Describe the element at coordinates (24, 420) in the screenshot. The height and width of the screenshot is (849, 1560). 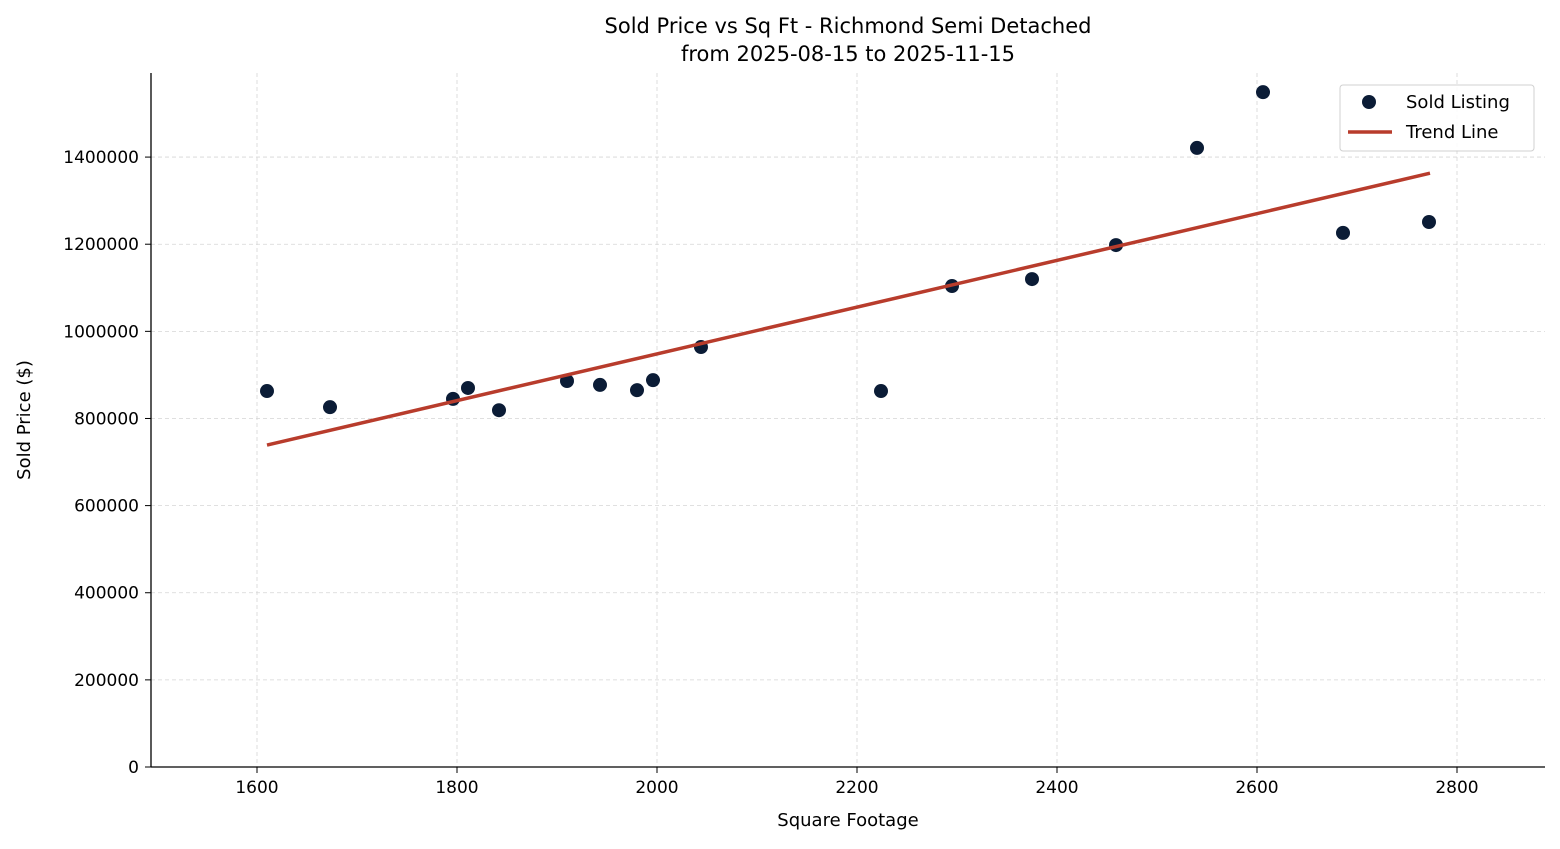
I see `y-axis-label: Sold Price ($)` at that location.